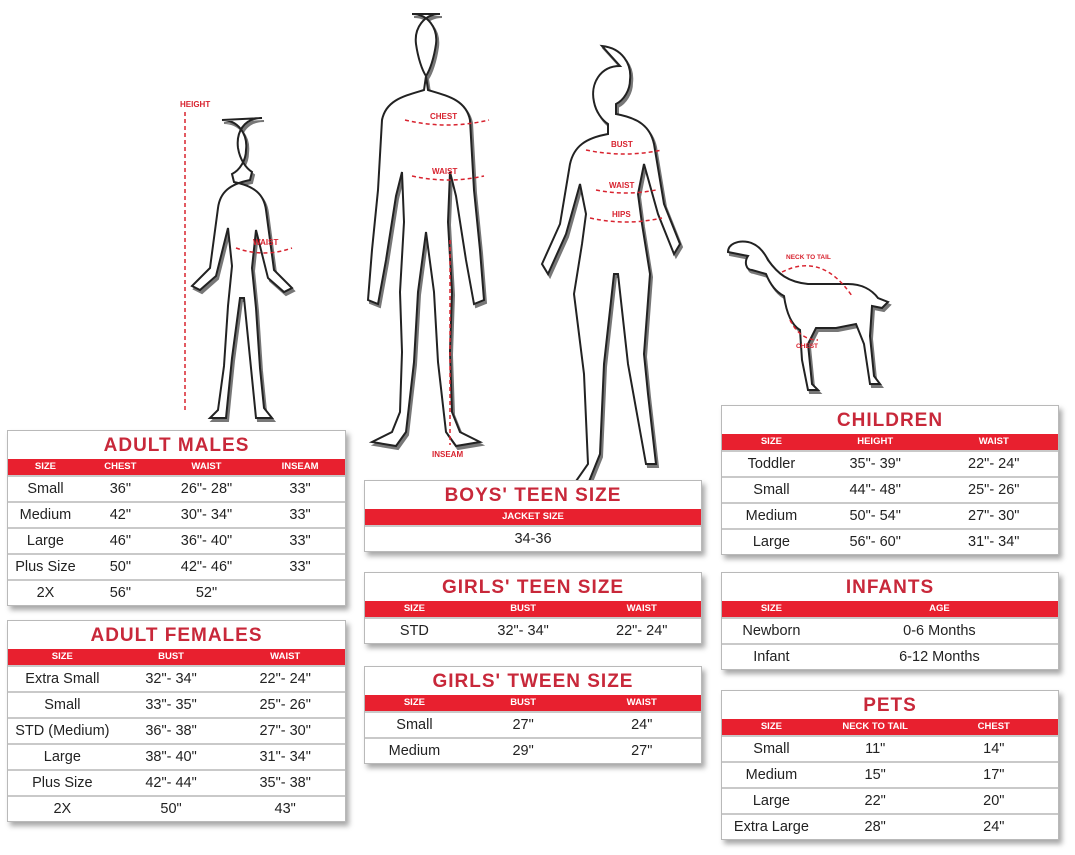  I want to click on table-row: 34-36, so click(533, 538).